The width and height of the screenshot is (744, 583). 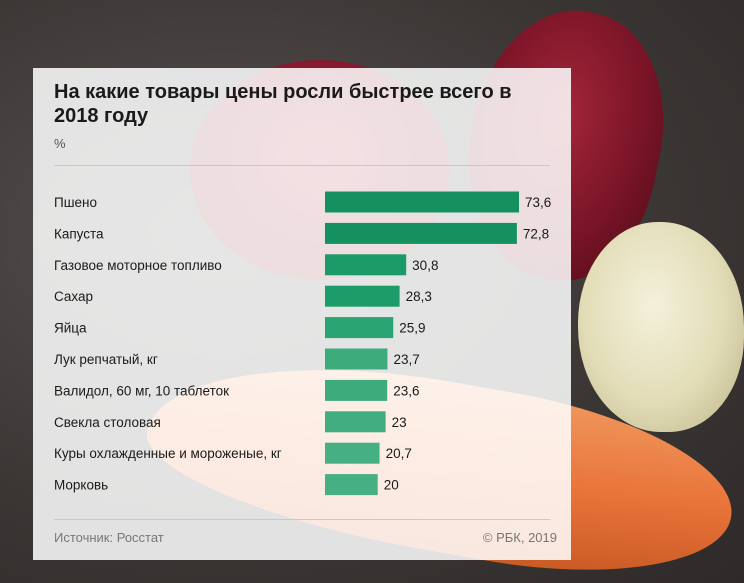 What do you see at coordinates (107, 422) in the screenshot?
I see `category-label: Свекла столовая` at bounding box center [107, 422].